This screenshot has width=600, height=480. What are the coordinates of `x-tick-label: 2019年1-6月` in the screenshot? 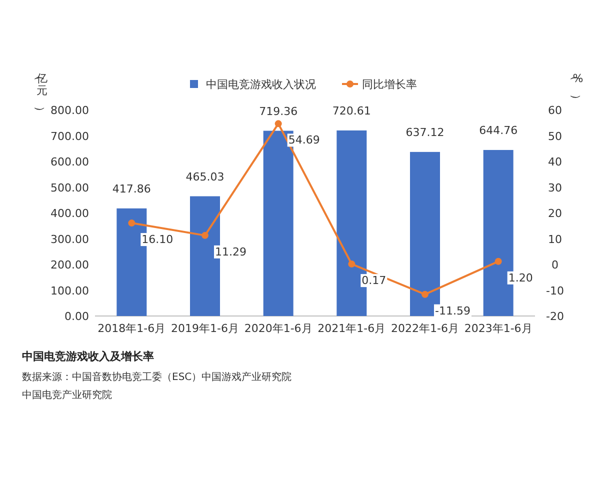 It's located at (205, 328).